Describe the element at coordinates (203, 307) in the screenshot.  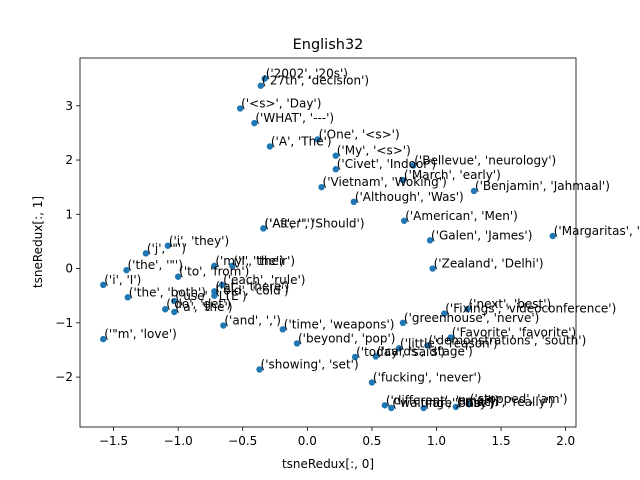
I see `point-label: ('a', 'the')` at that location.